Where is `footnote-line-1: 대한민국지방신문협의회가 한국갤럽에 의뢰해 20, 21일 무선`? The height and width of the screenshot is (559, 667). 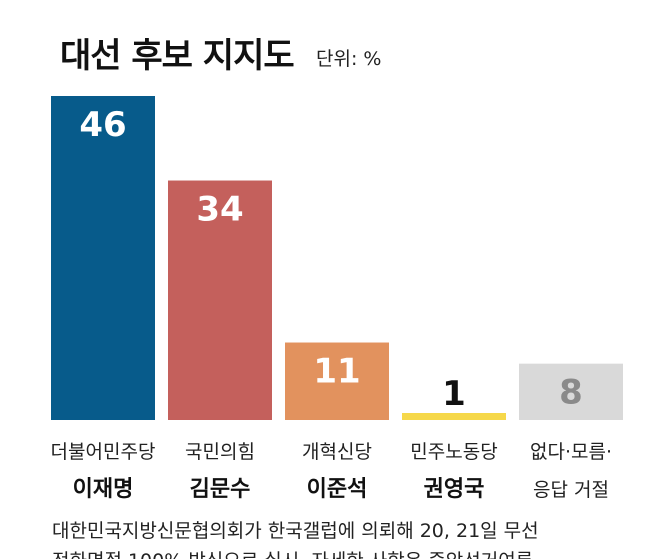 footnote-line-1: 대한민국지방신문협의회가 한국갤럽에 의뢰해 20, 21일 무선 is located at coordinates (295, 531).